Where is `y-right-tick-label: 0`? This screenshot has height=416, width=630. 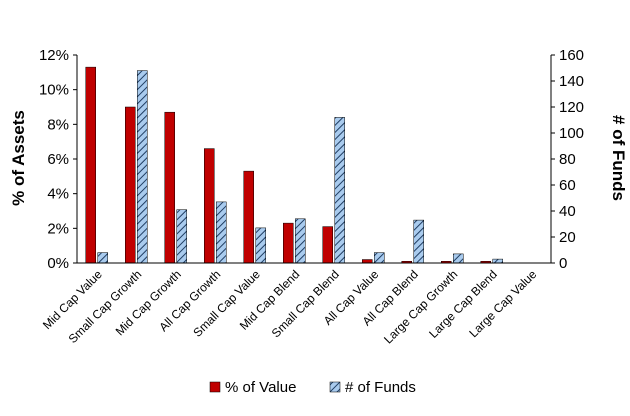 y-right-tick-label: 0 is located at coordinates (563, 263).